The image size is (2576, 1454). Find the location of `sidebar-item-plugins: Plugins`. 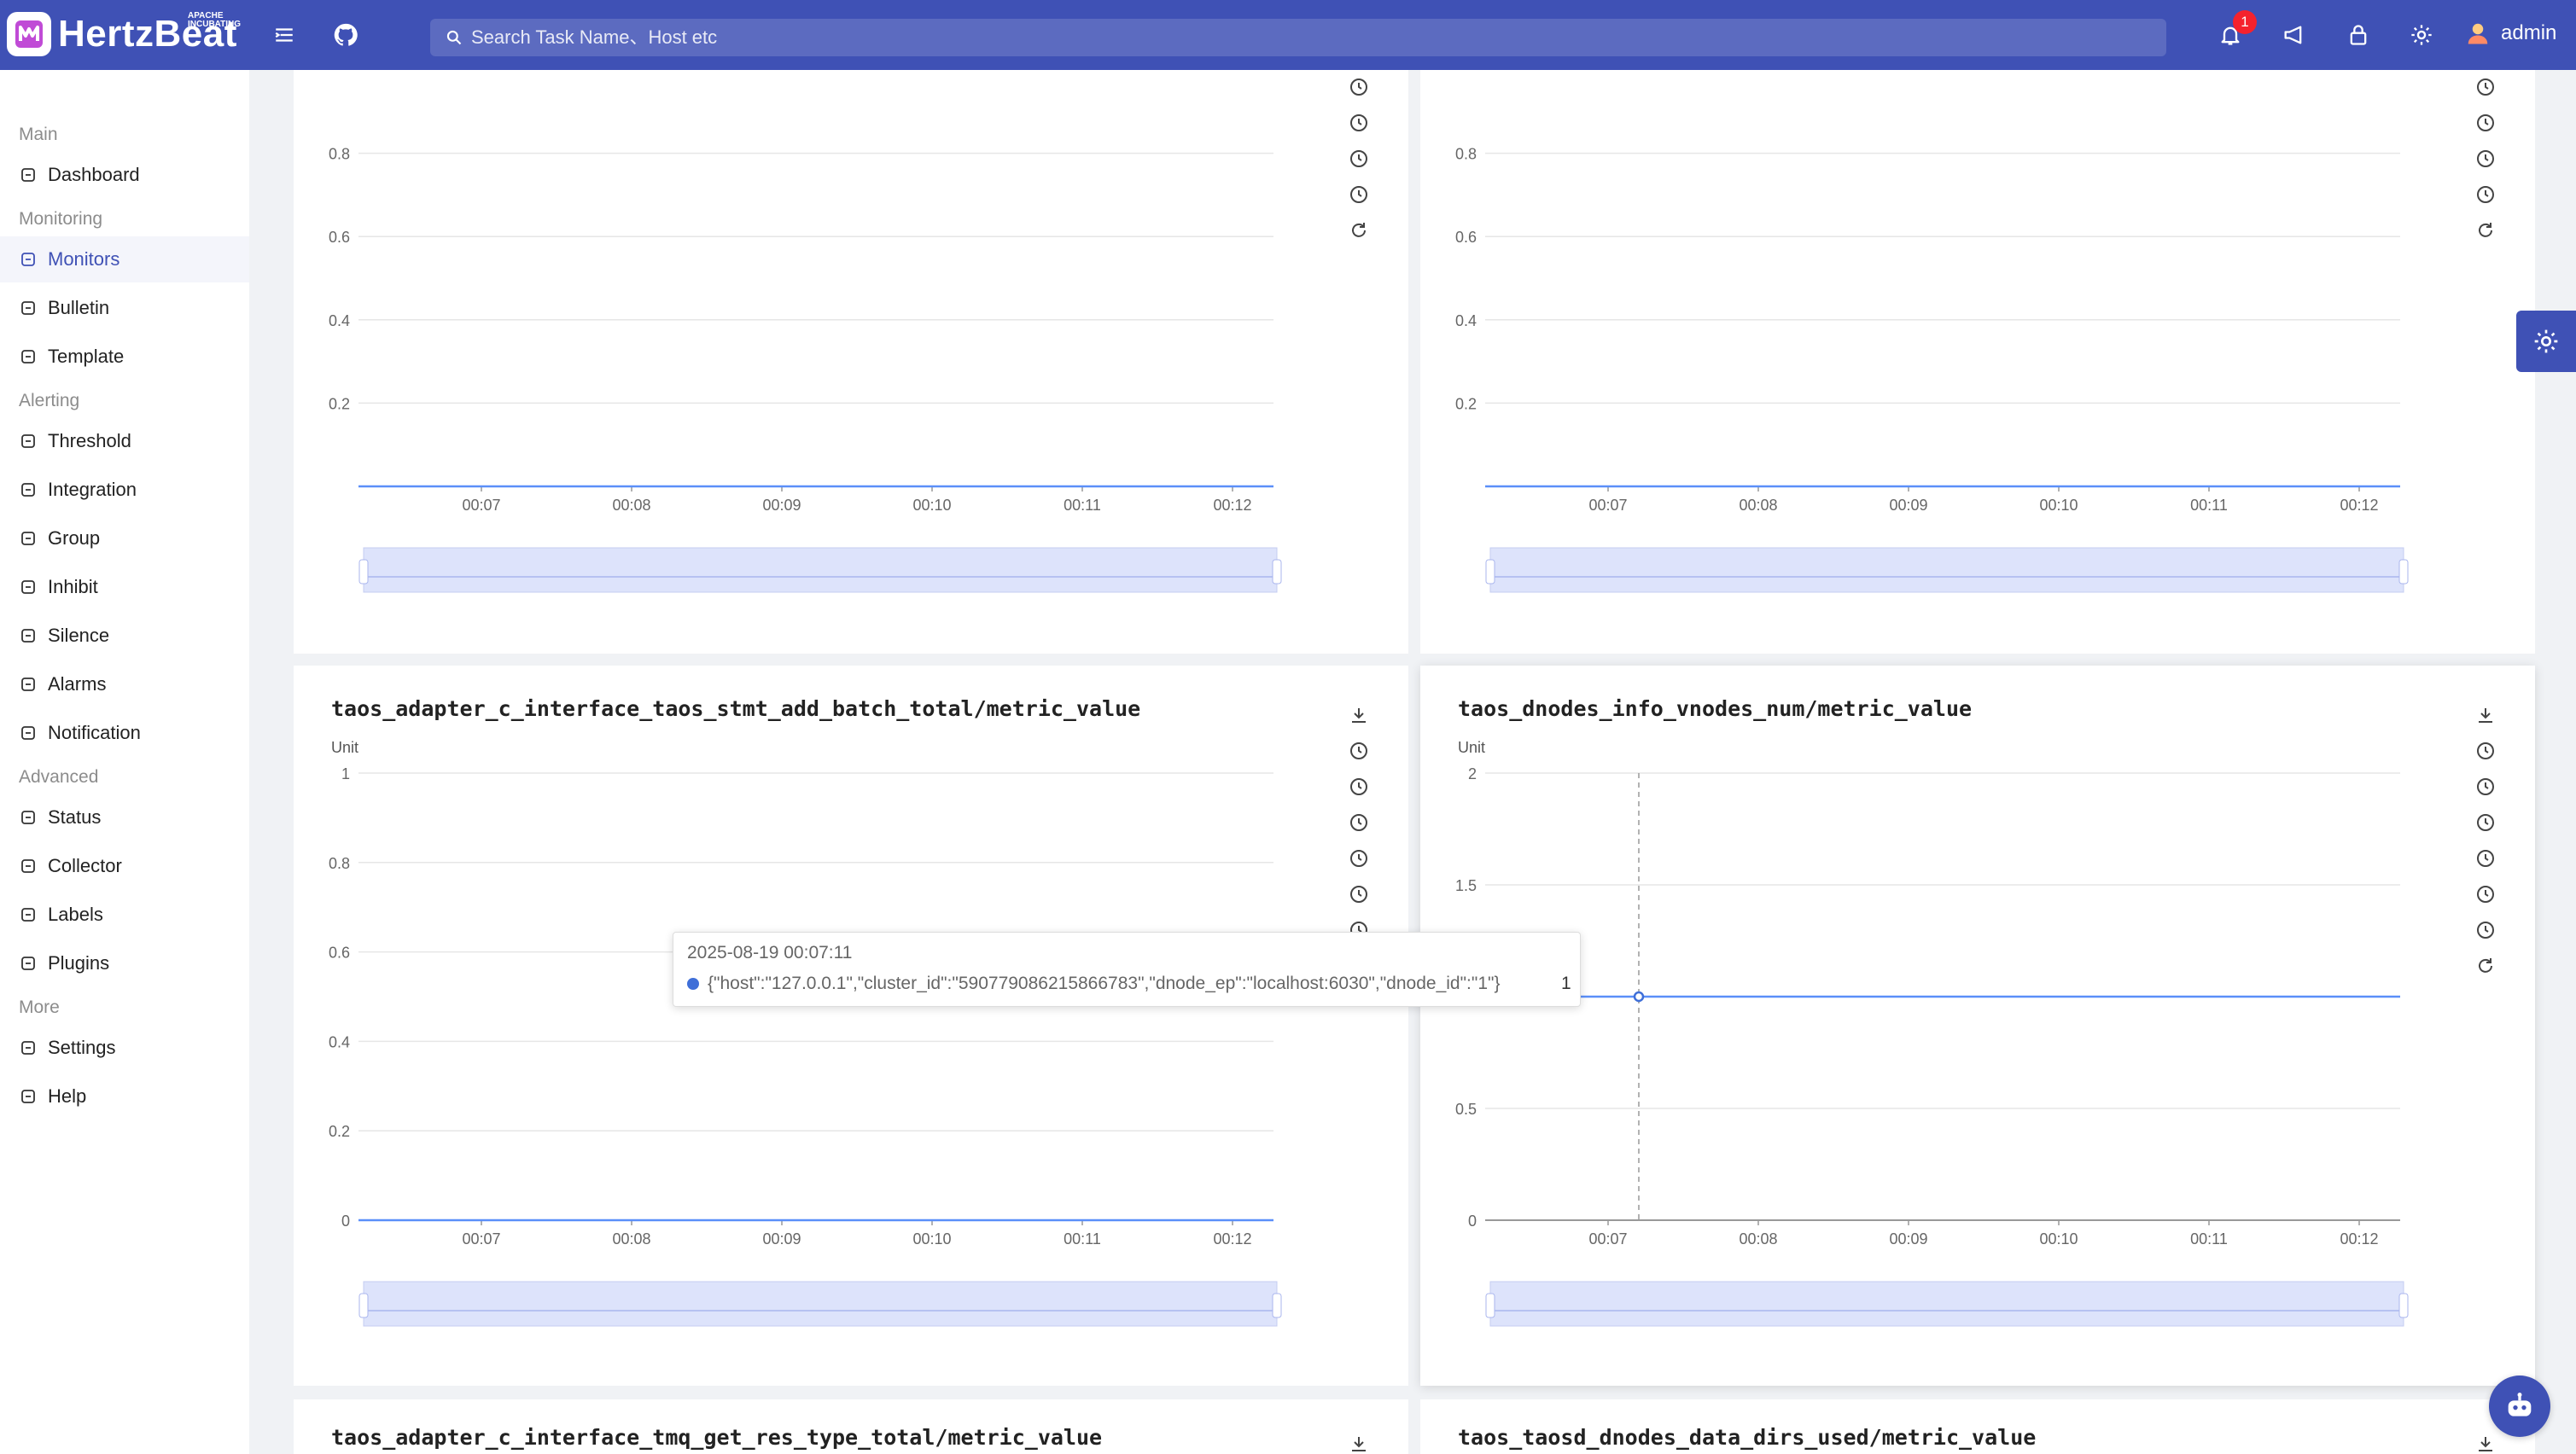

sidebar-item-plugins: Plugins is located at coordinates (124, 963).